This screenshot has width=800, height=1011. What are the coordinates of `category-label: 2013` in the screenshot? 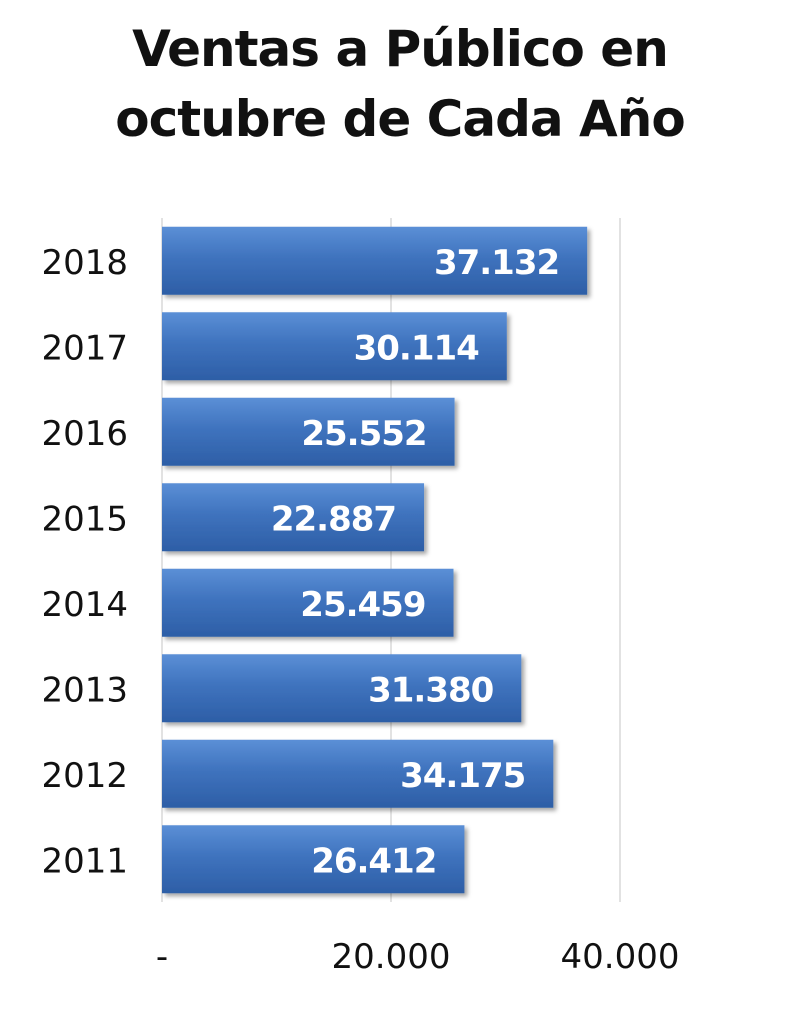 It's located at (84, 690).